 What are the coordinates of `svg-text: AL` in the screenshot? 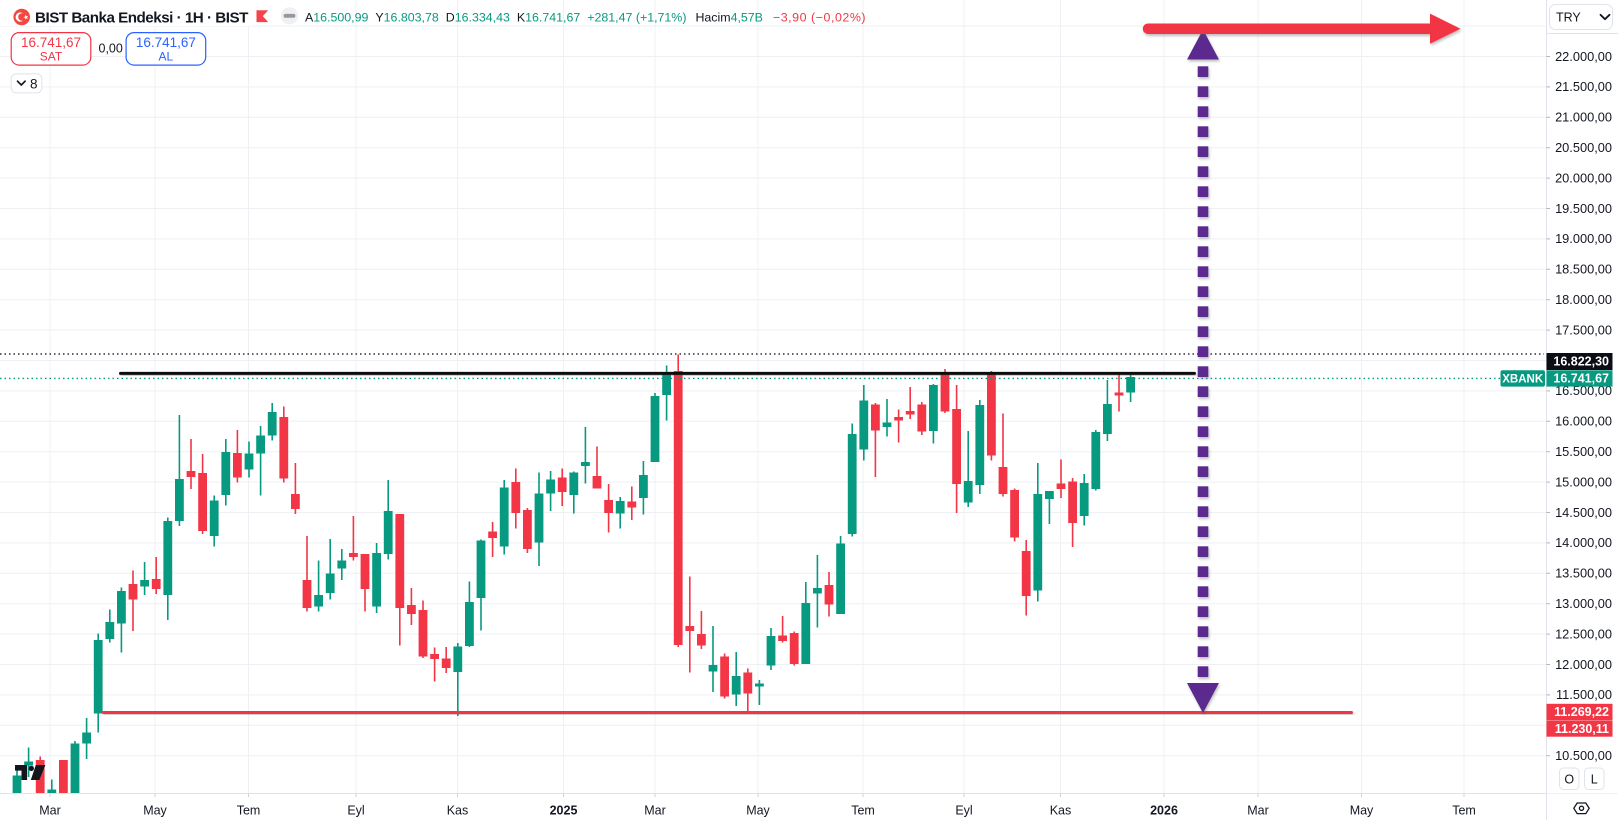 It's located at (166, 57).